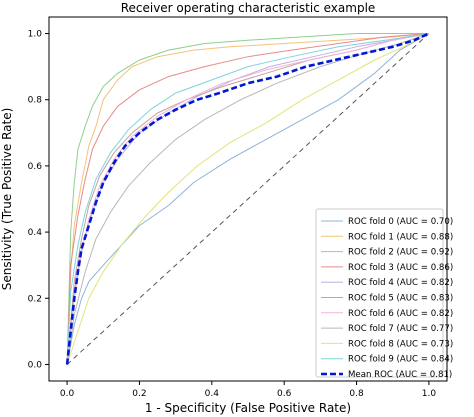 The height and width of the screenshot is (417, 474). Describe the element at coordinates (35, 233) in the screenshot. I see `y-tick-label: 0.4` at that location.